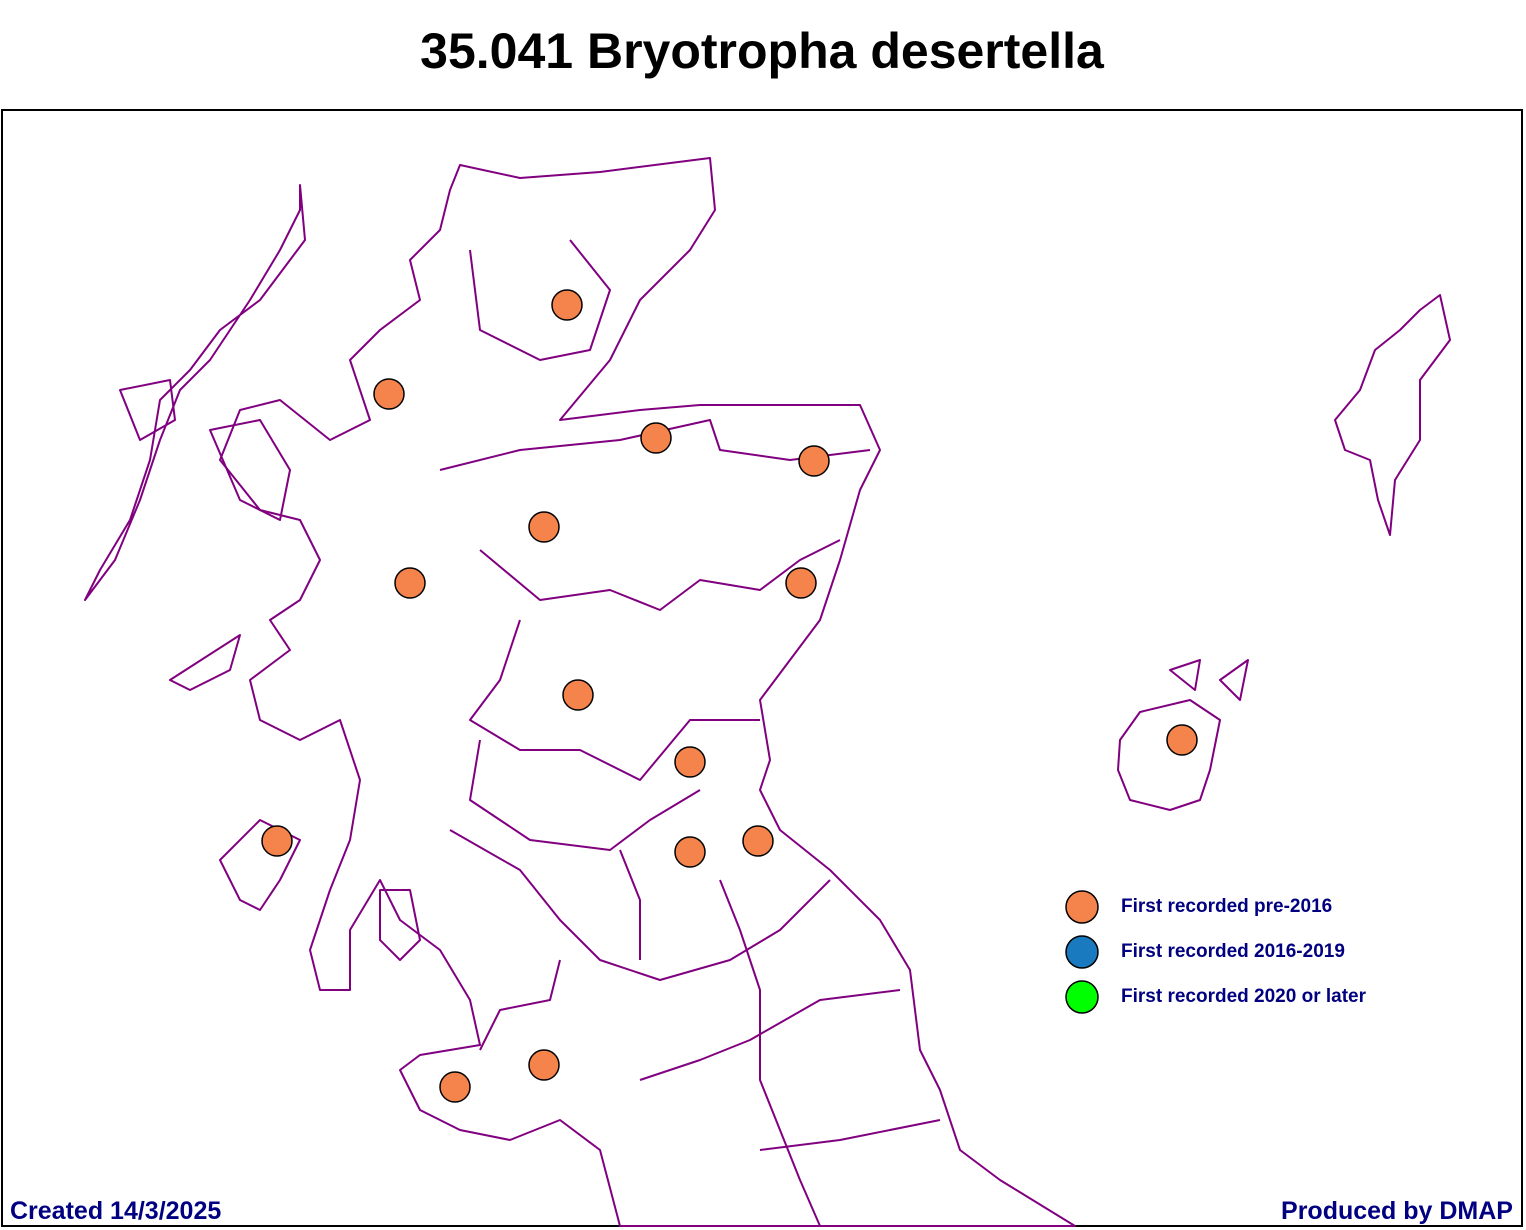 This screenshot has width=1526, height=1230. I want to click on title: 35.041 Bryotropha desertella, so click(762, 51).